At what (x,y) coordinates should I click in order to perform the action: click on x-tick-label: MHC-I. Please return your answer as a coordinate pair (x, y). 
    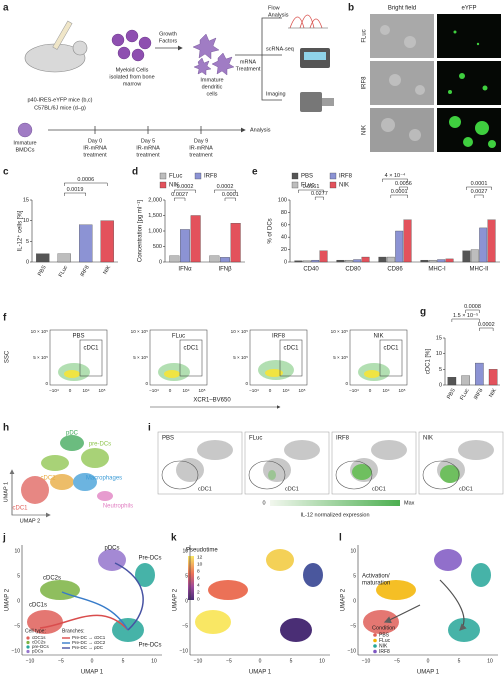
    Looking at the image, I should click on (437, 270).